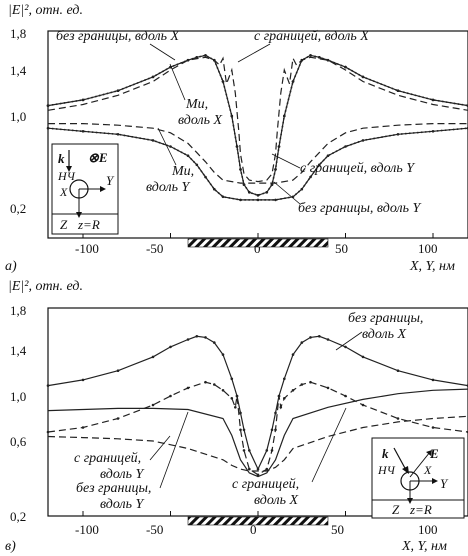  Describe the element at coordinates (45, 10) in the screenshot. I see `panel-a-ylabel: |E|², отн. ед.` at that location.